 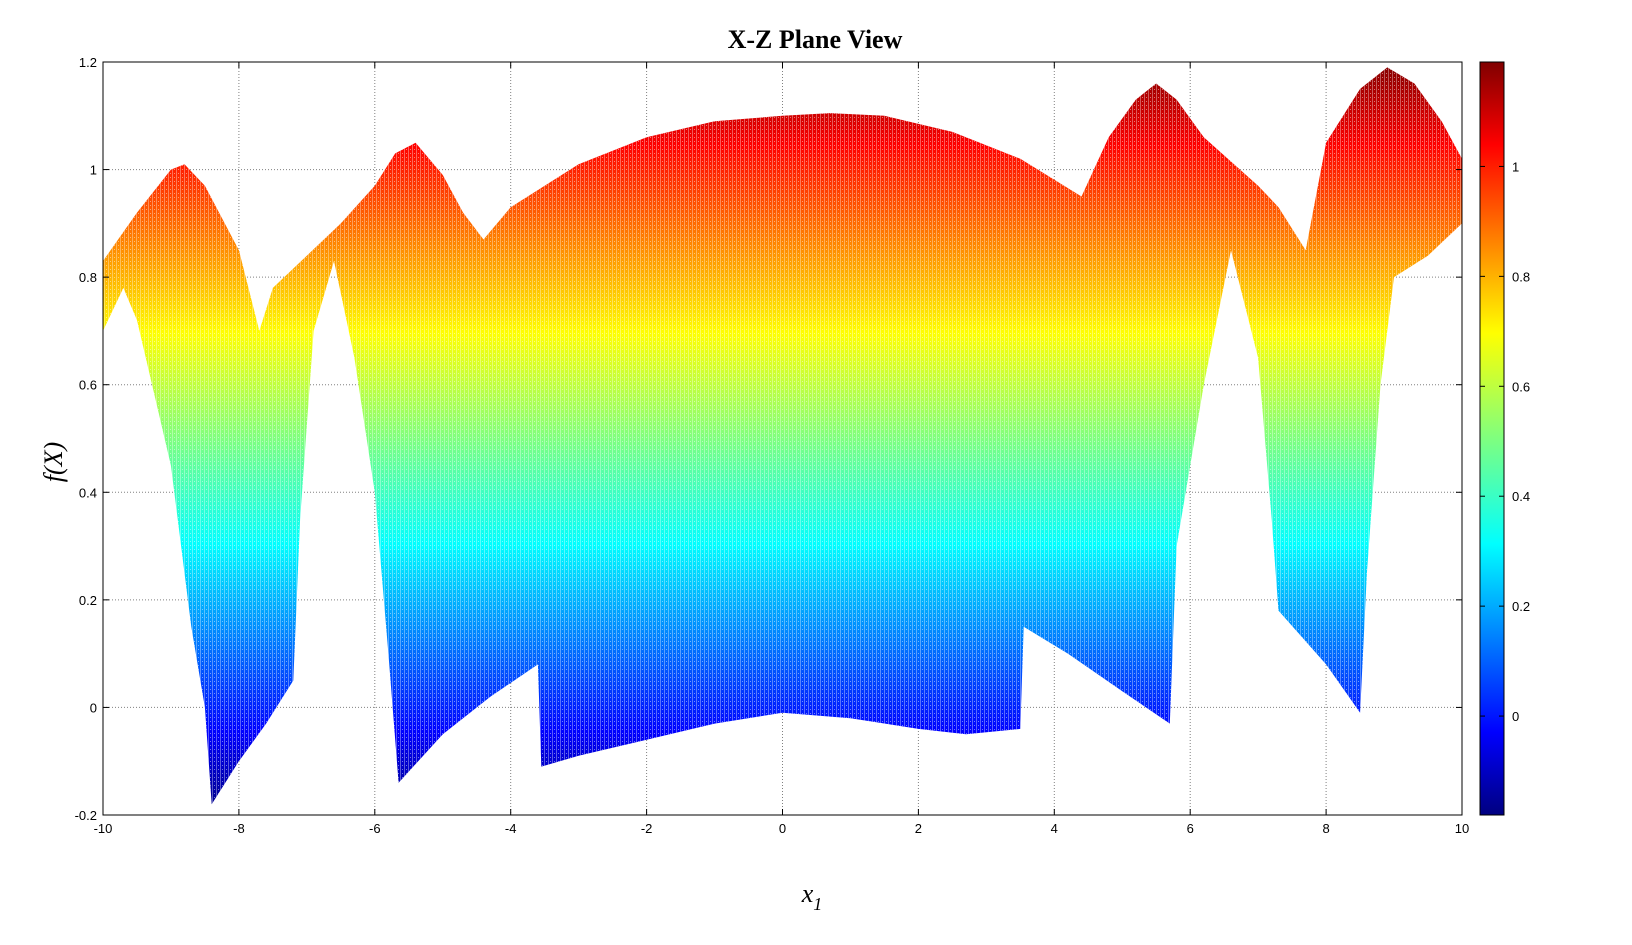 I want to click on x-tick-label: -6, so click(x=375, y=828).